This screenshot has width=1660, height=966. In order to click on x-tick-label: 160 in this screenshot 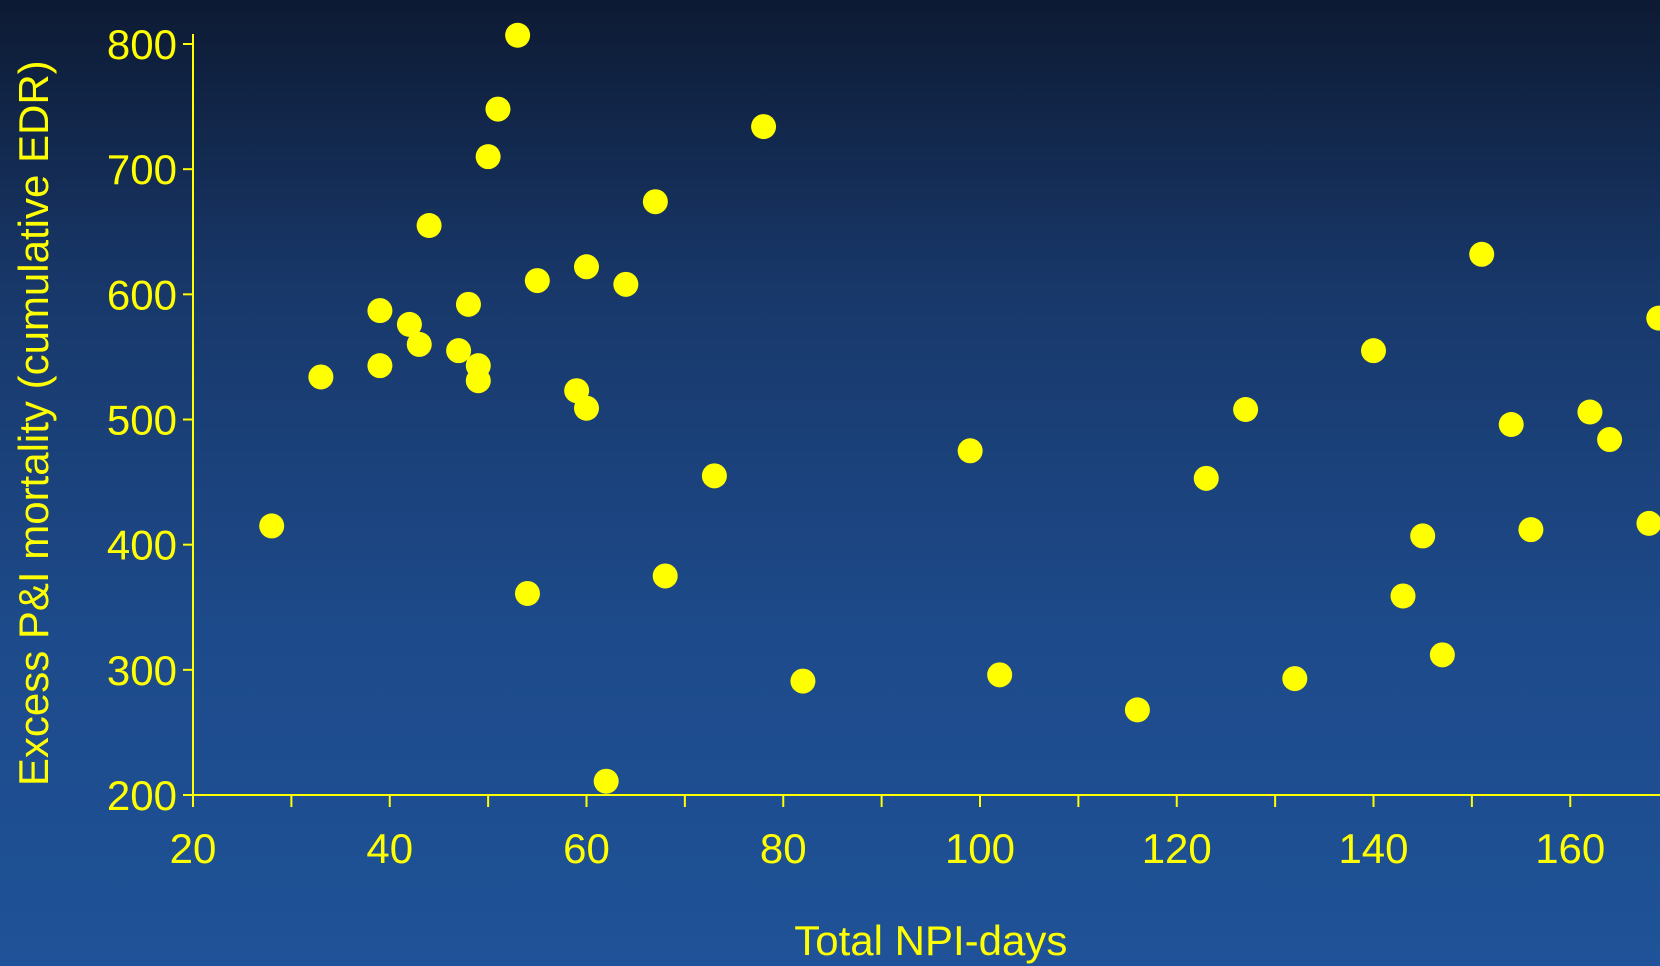, I will do `click(1570, 848)`.